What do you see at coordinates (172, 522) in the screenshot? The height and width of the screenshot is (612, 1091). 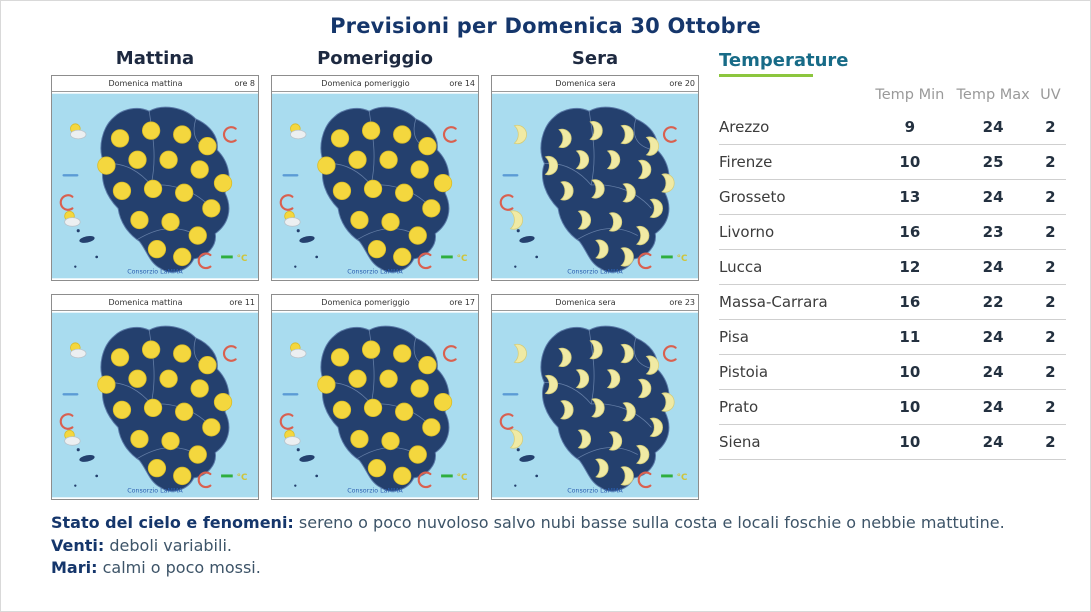 I see `sky-conditions-label: Stato del cielo e fenomeni:` at bounding box center [172, 522].